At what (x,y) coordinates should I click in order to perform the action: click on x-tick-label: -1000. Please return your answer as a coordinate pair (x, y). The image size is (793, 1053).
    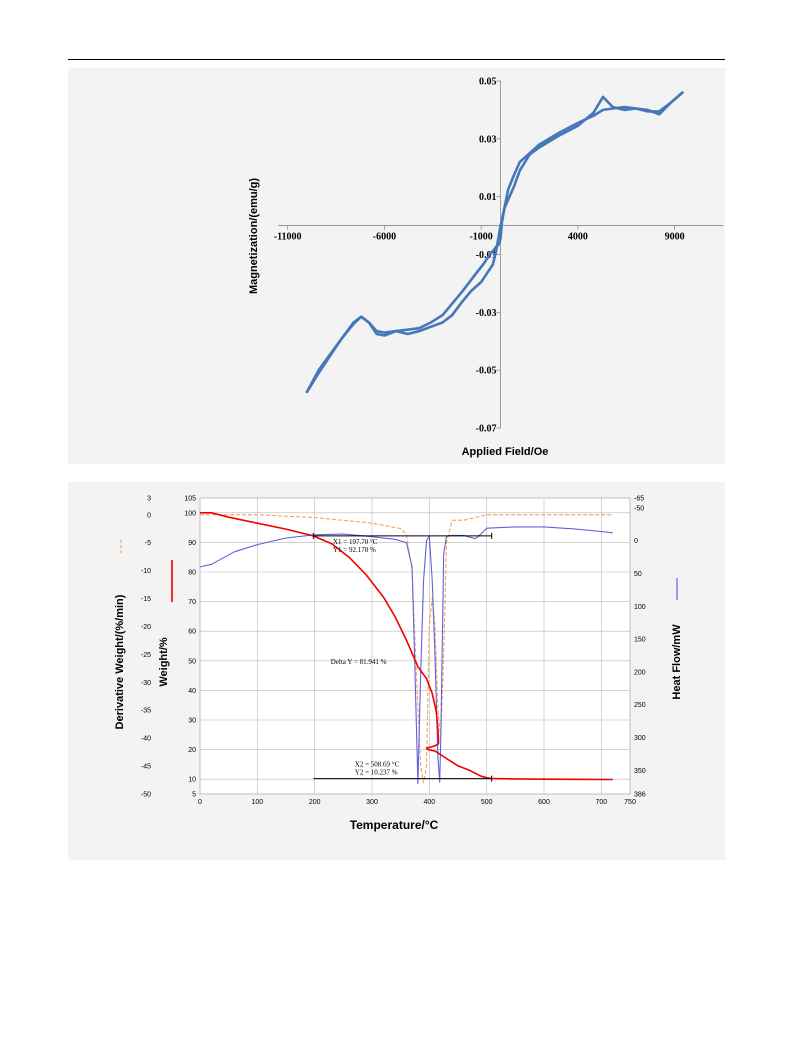
    Looking at the image, I should click on (480, 237).